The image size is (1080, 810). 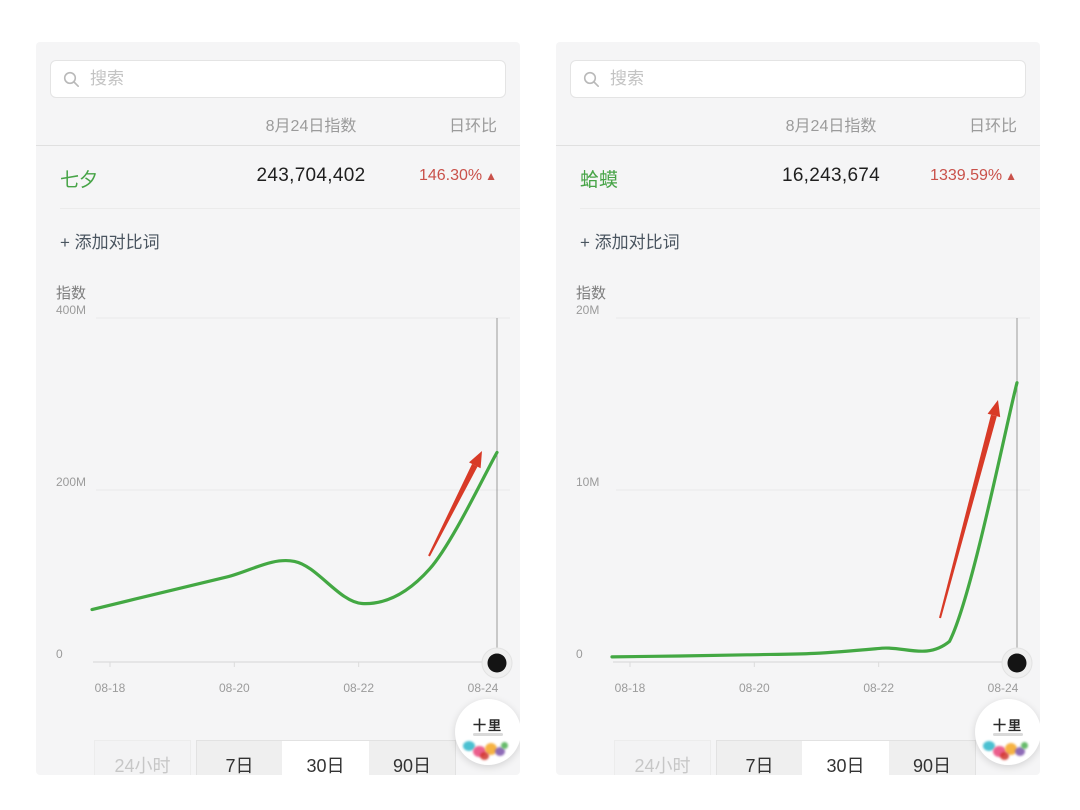 What do you see at coordinates (71, 482) in the screenshot?
I see `y-tick-label: 200M` at bounding box center [71, 482].